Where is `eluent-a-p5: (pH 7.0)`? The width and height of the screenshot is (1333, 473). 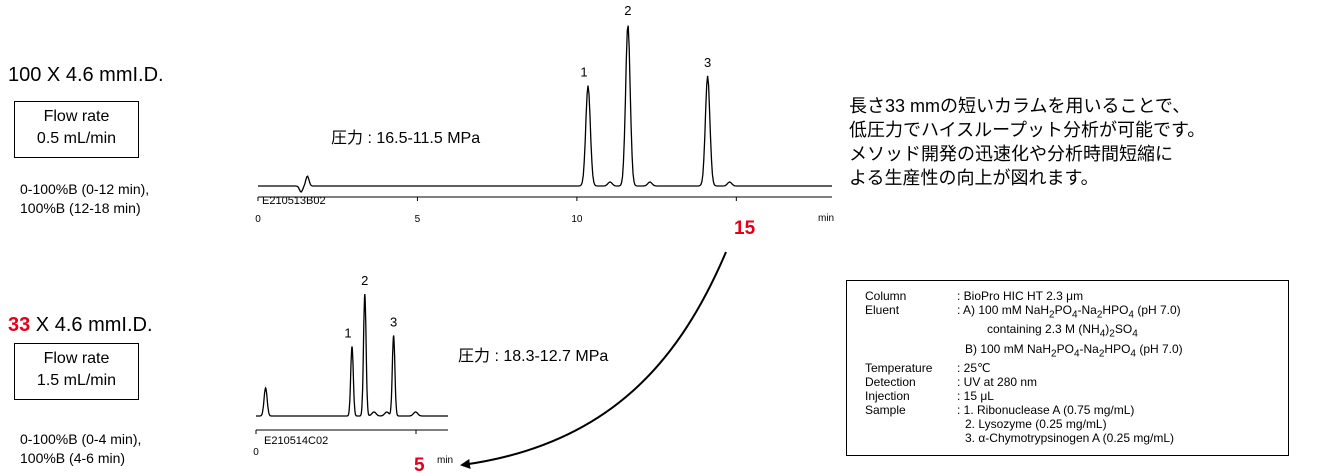 eluent-a-p5: (pH 7.0) is located at coordinates (1157, 310).